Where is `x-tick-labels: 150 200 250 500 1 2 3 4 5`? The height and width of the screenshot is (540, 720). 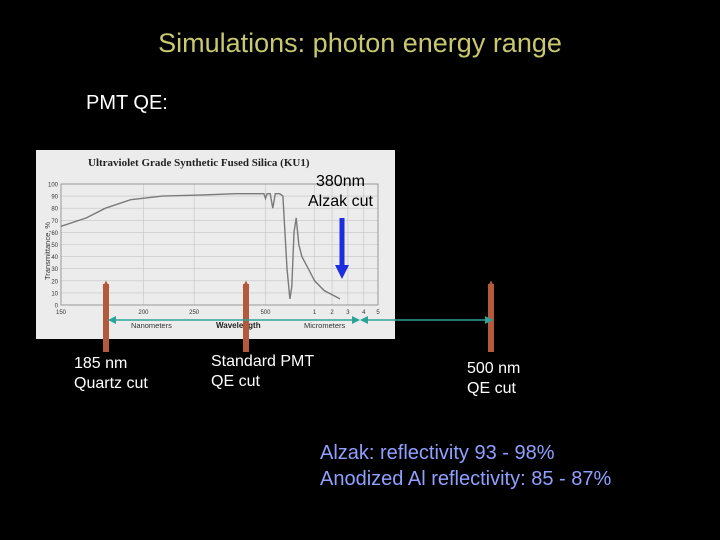 x-tick-labels: 150 200 250 500 1 2 3 4 5 is located at coordinates (218, 313).